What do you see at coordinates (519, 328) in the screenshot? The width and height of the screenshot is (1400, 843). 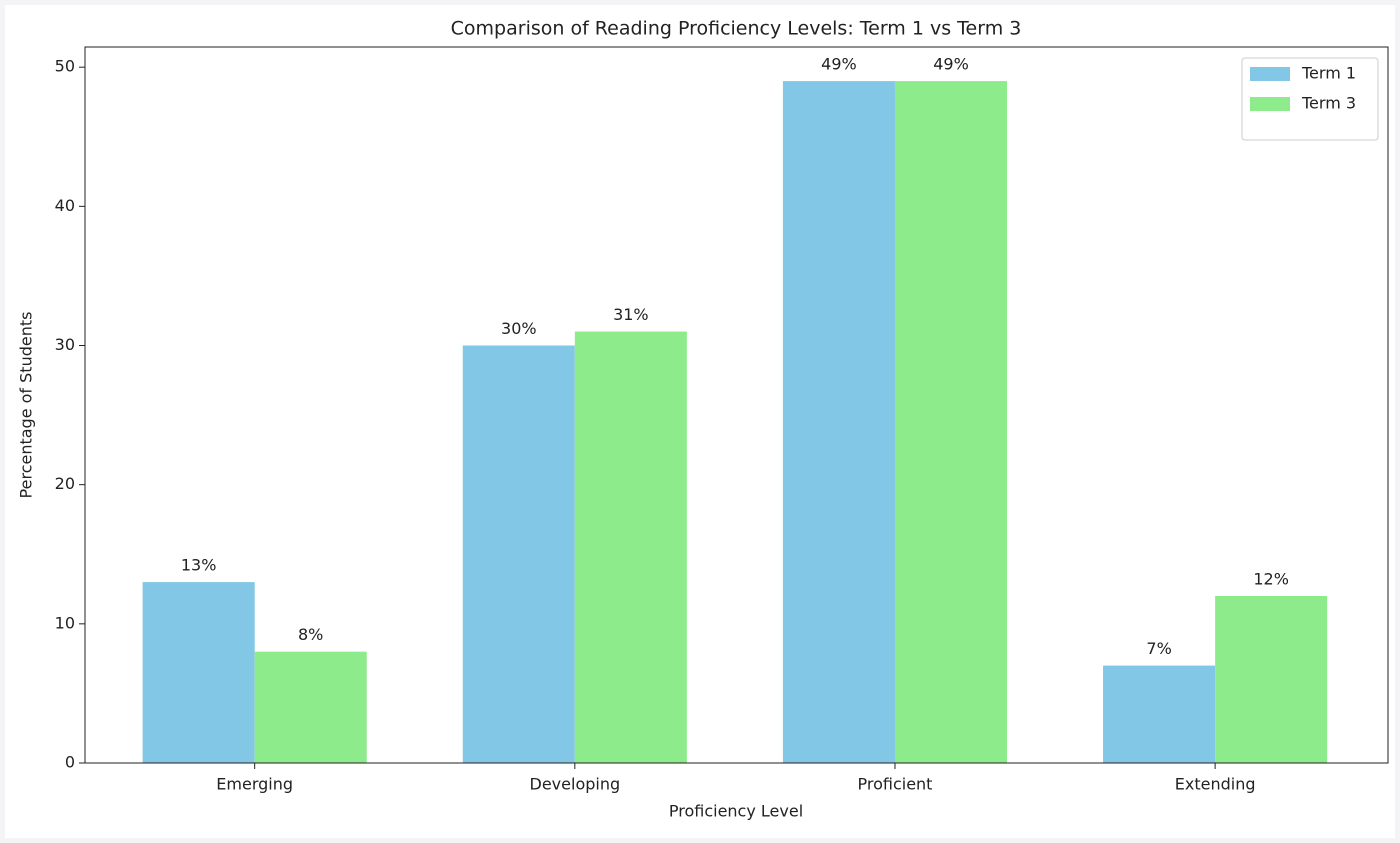 I see `value-label: 30%` at bounding box center [519, 328].